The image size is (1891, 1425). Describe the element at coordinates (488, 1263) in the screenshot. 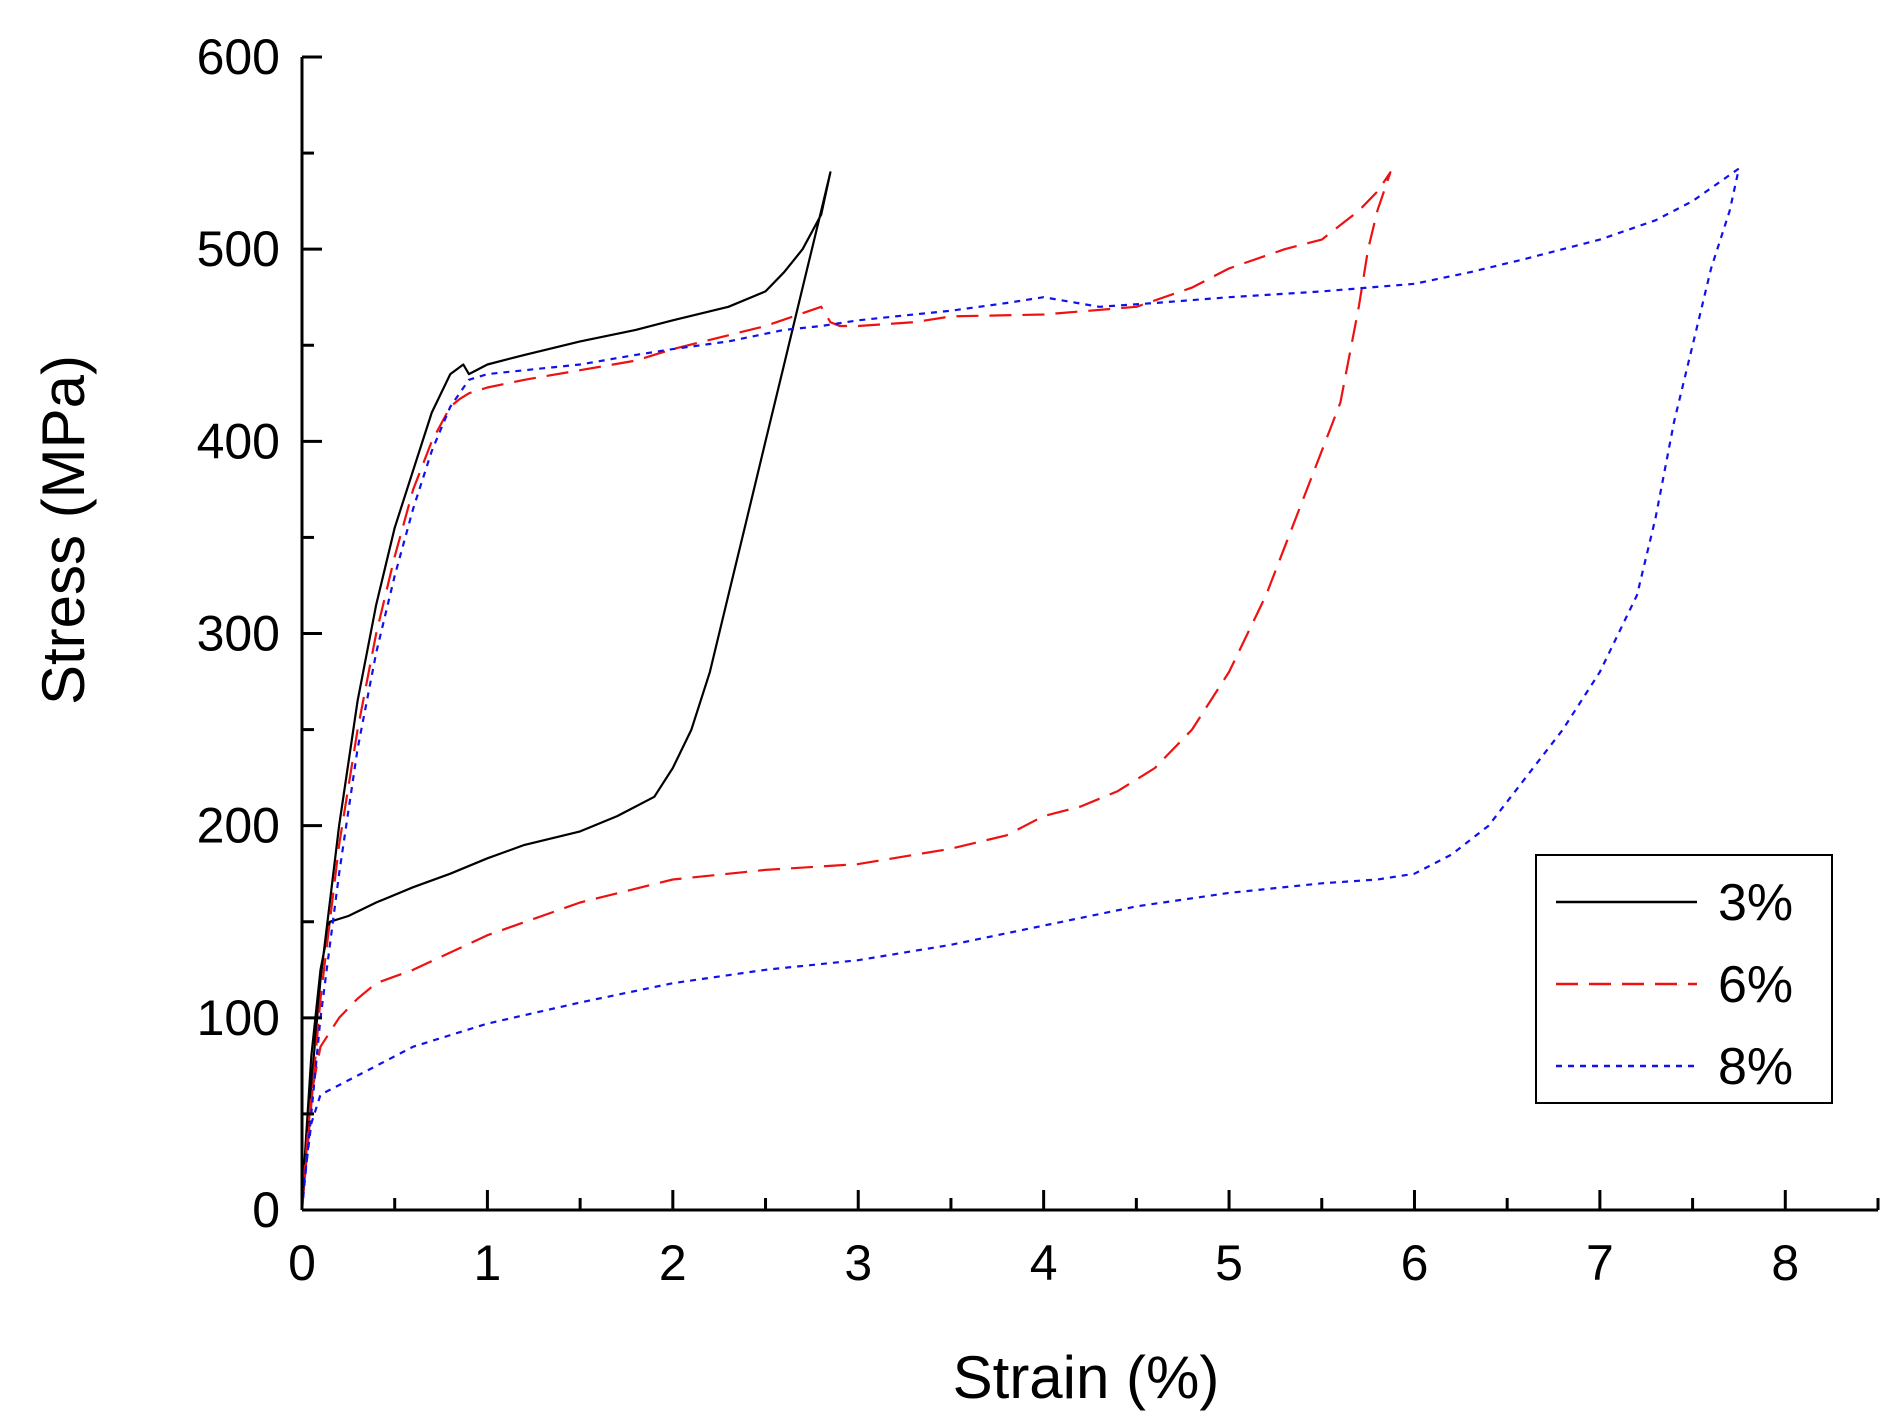

I see `x-tick-label: 1` at that location.